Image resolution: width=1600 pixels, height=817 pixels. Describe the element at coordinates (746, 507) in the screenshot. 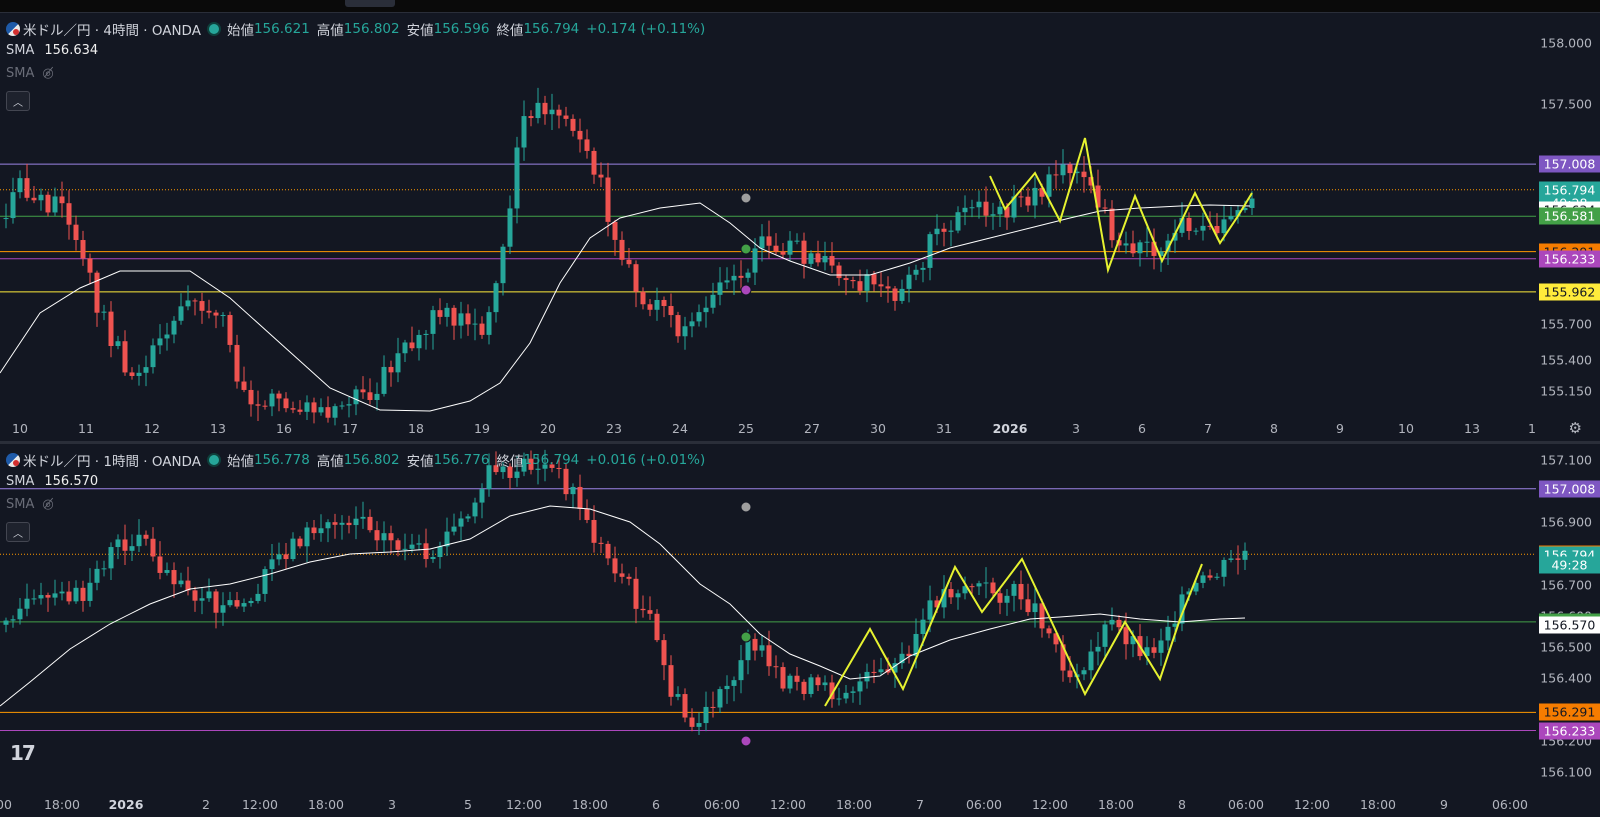

I see `alert-clock-icon` at that location.